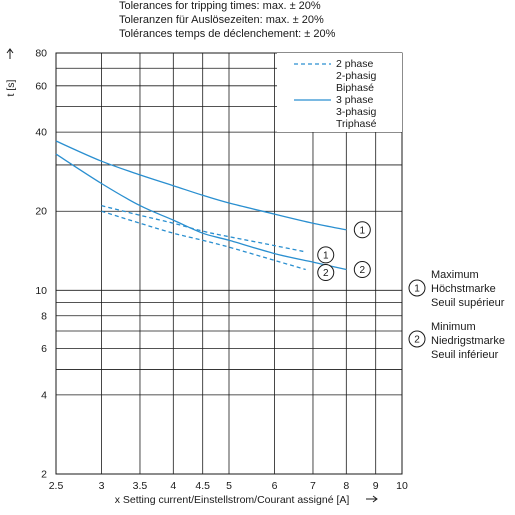  Describe the element at coordinates (44, 316) in the screenshot. I see `y-tick-label: 8` at that location.